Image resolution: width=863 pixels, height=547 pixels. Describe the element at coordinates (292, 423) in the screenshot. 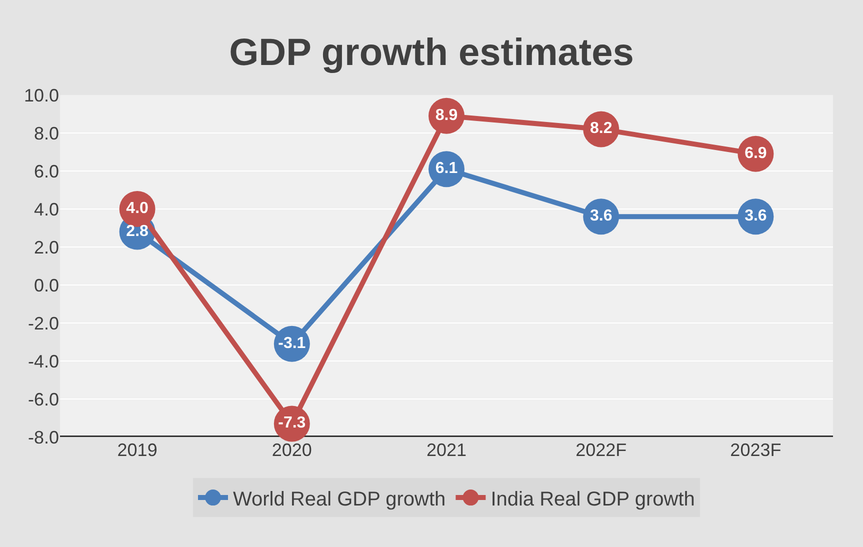

I see `data-label: -7.3` at that location.